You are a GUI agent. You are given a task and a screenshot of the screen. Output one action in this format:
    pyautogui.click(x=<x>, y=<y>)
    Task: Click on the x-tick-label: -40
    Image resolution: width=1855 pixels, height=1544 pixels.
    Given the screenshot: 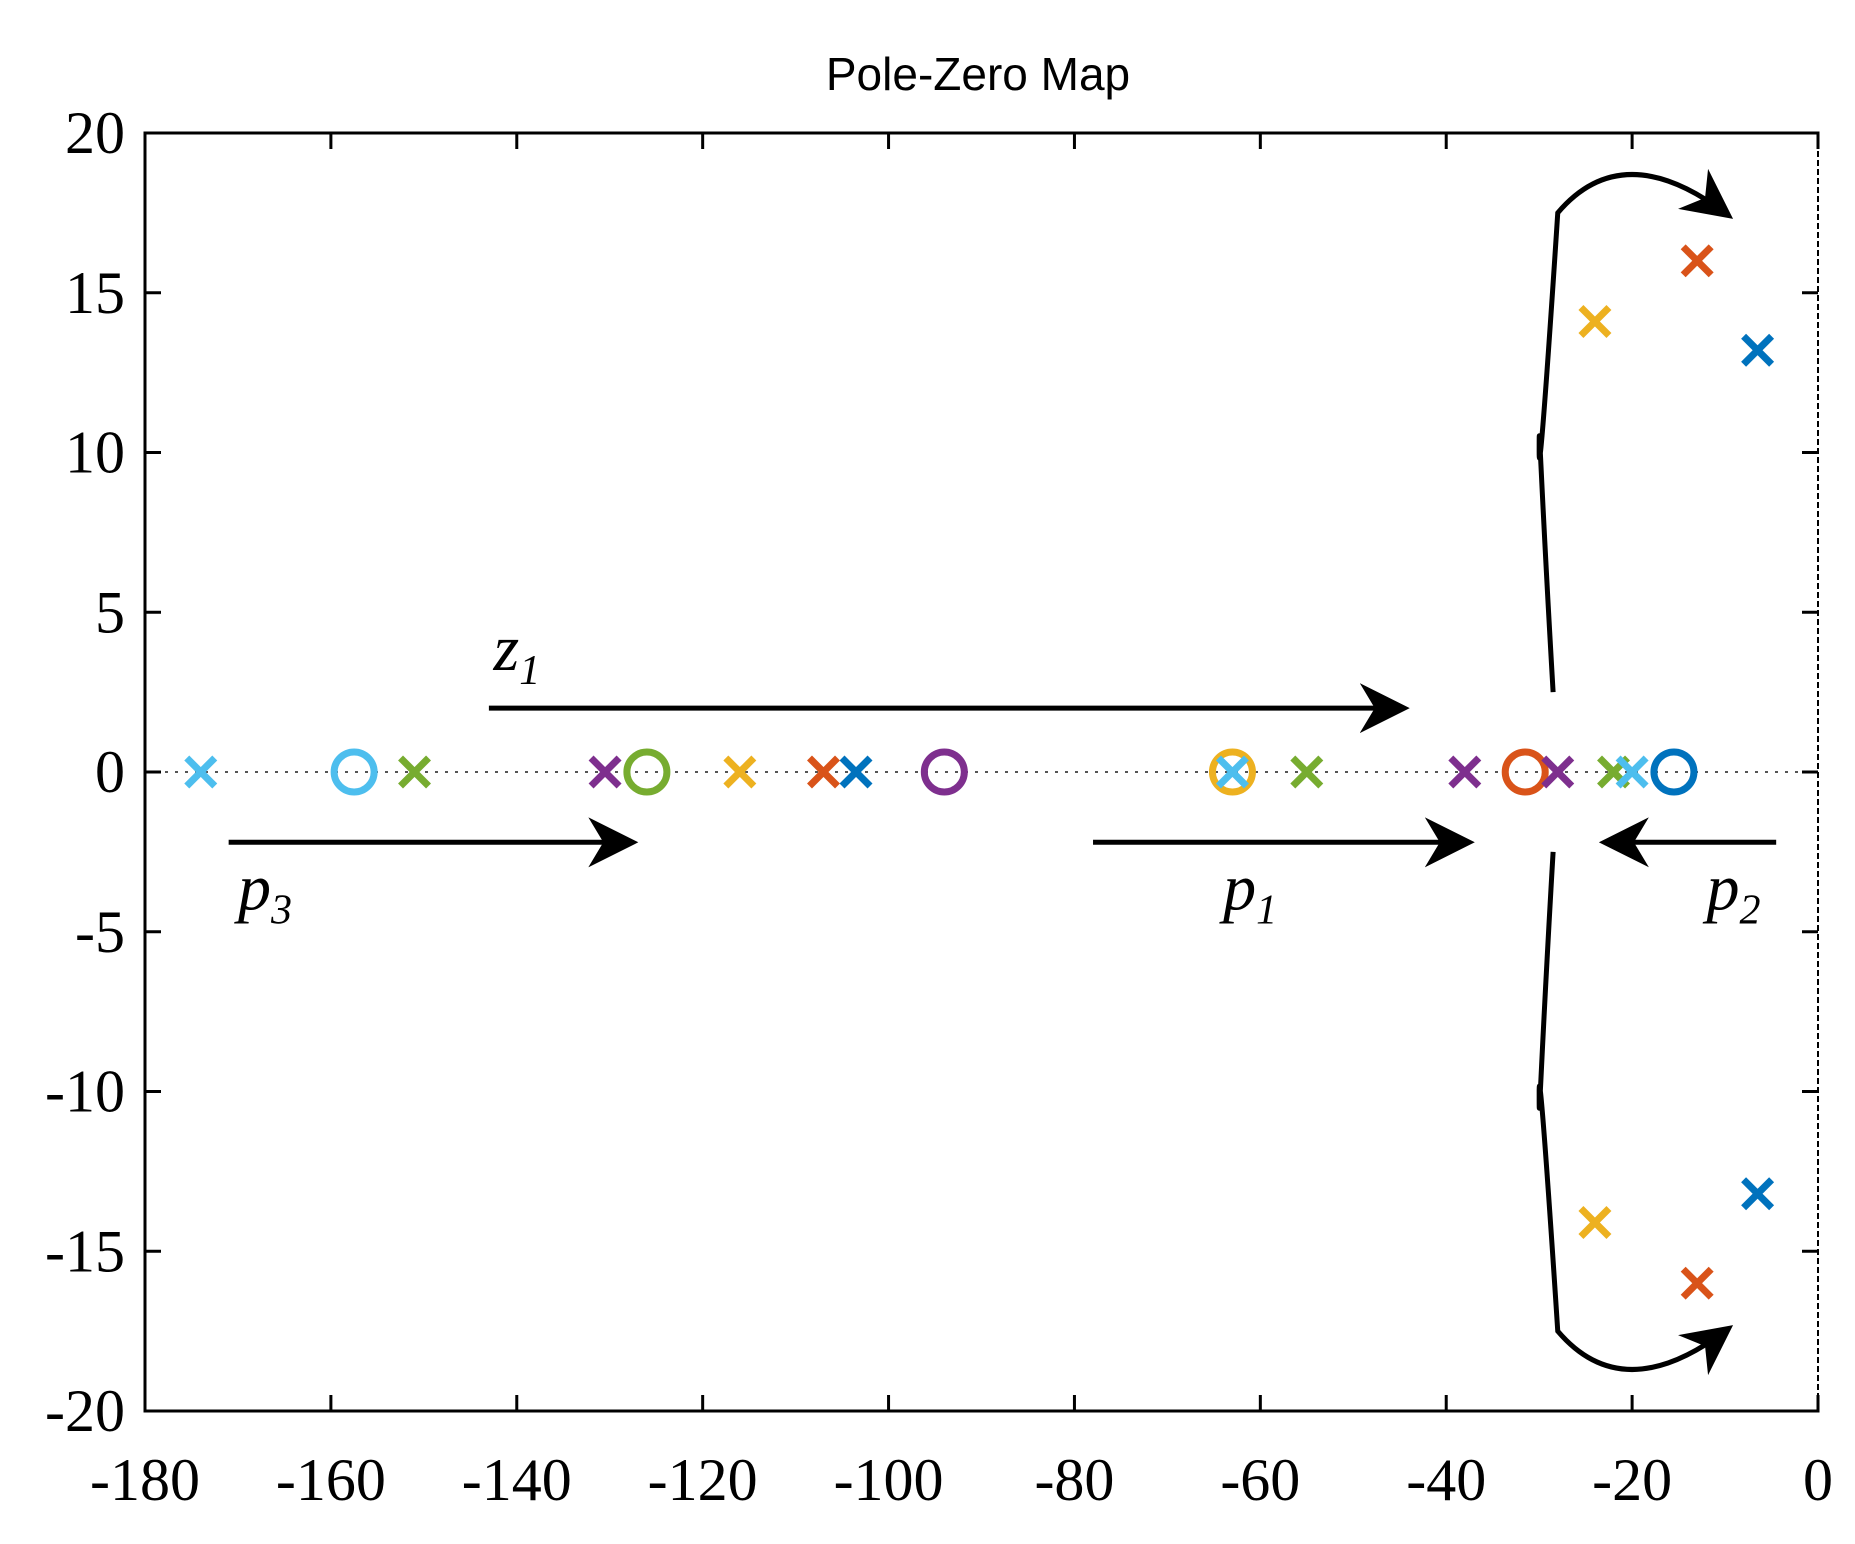 What is the action you would take?
    pyautogui.click(x=1446, y=1480)
    